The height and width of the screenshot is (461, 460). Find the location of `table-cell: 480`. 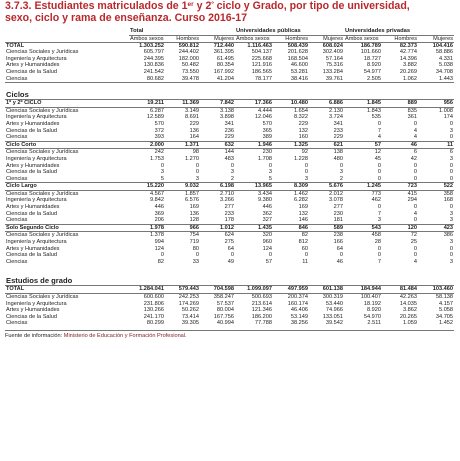

table-cell: 480 is located at coordinates (338, 158).